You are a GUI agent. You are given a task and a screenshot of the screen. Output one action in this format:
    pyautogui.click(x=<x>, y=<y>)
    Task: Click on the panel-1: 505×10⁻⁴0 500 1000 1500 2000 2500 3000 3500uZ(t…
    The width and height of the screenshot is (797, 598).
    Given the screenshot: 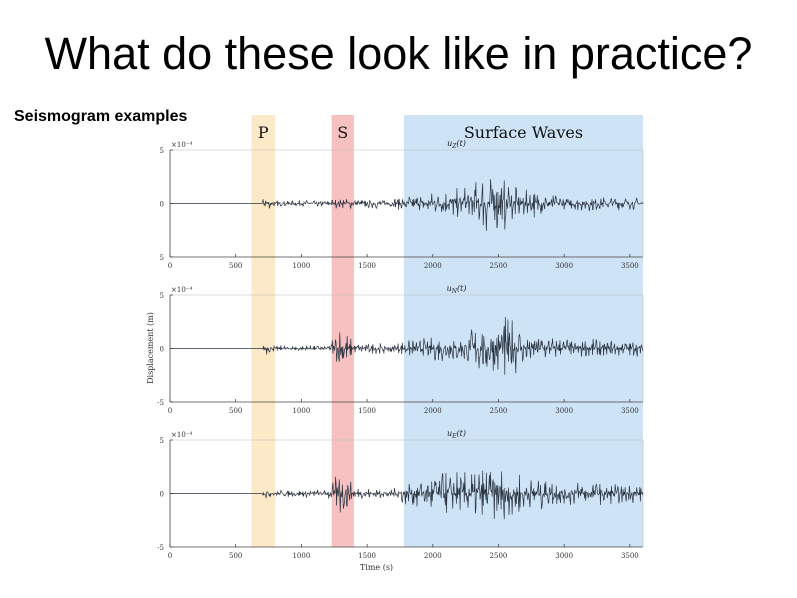 What is the action you would take?
    pyautogui.click(x=402, y=204)
    